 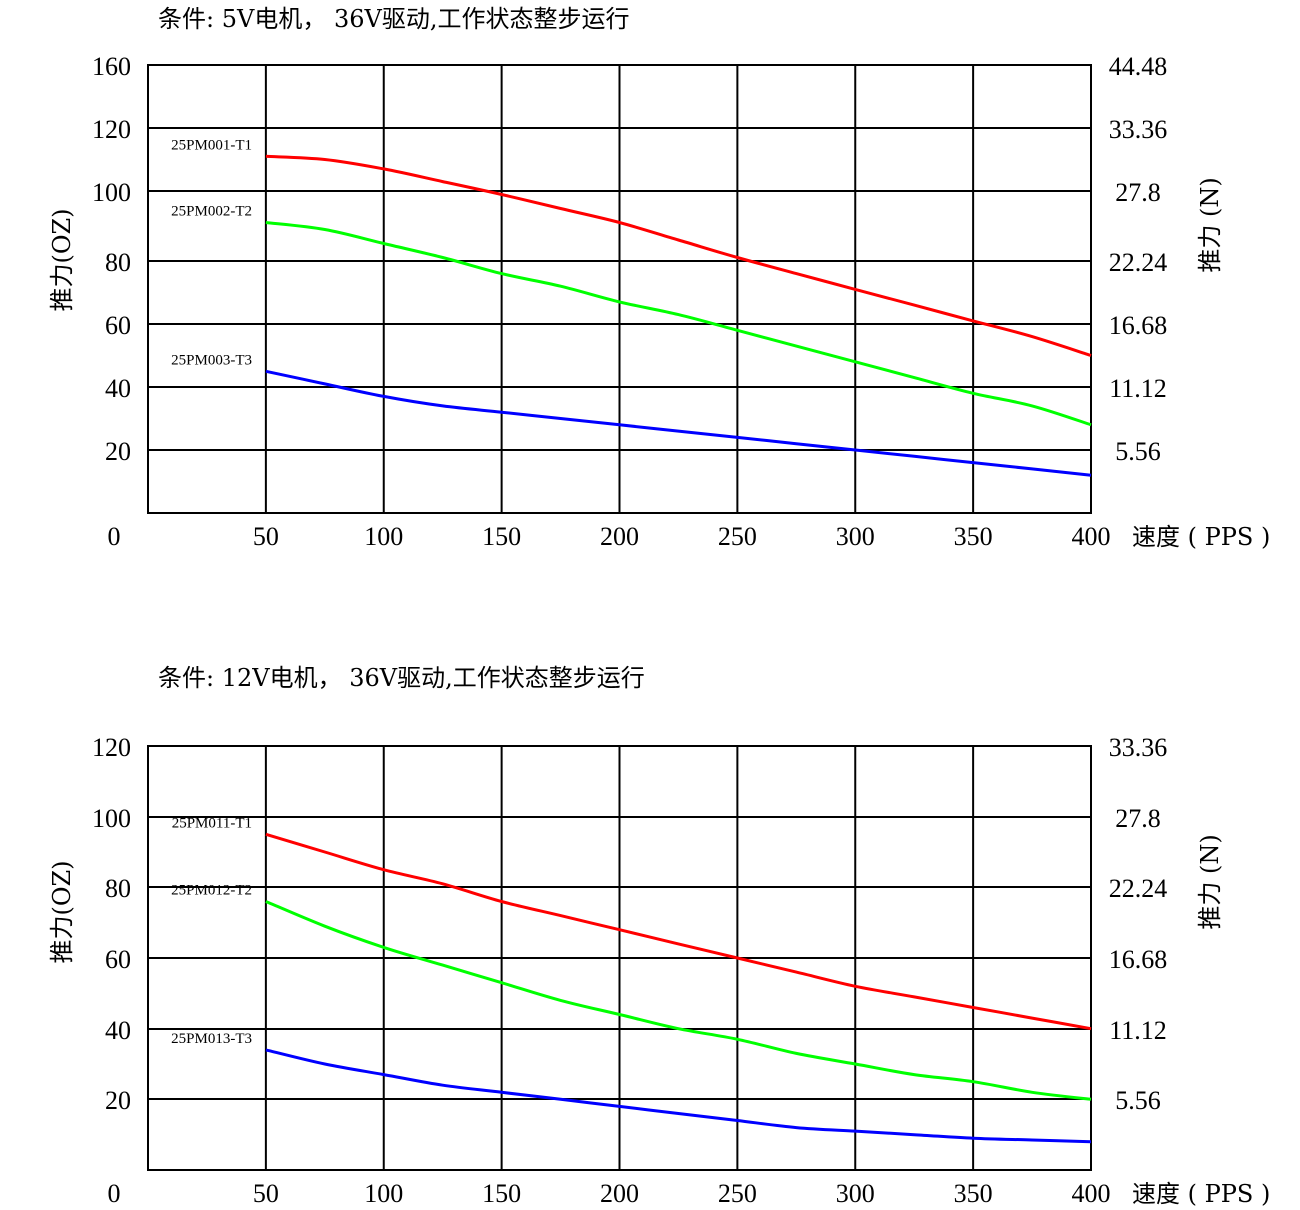 I want to click on series-line-25pm013-t3, so click(x=678, y=1096).